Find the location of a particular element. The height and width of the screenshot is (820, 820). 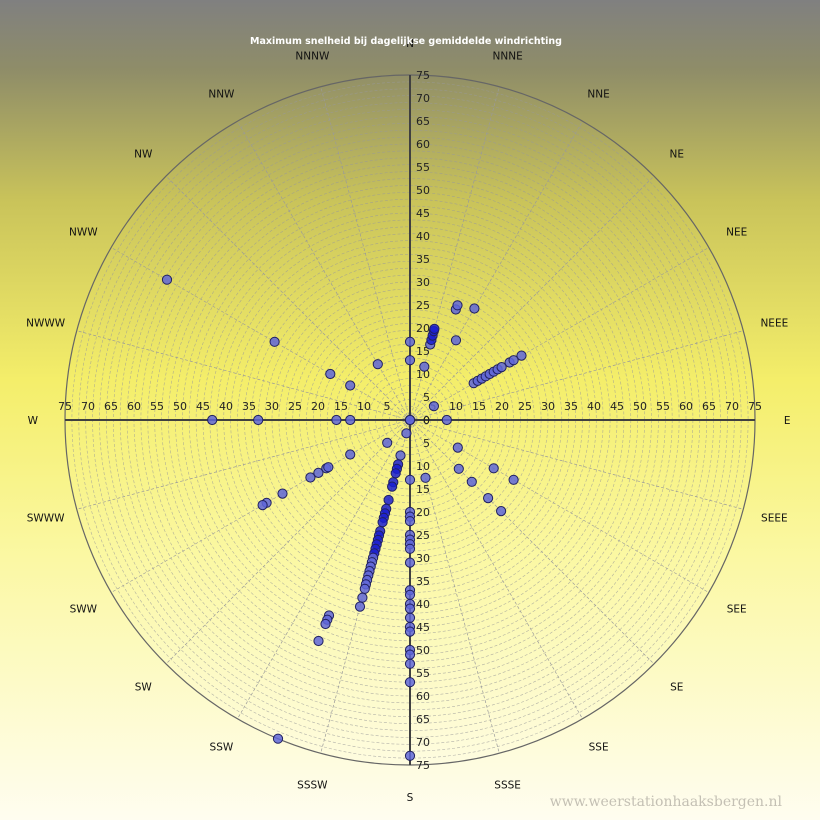

tick-label-north: 5 is located at coordinates (426, 397).